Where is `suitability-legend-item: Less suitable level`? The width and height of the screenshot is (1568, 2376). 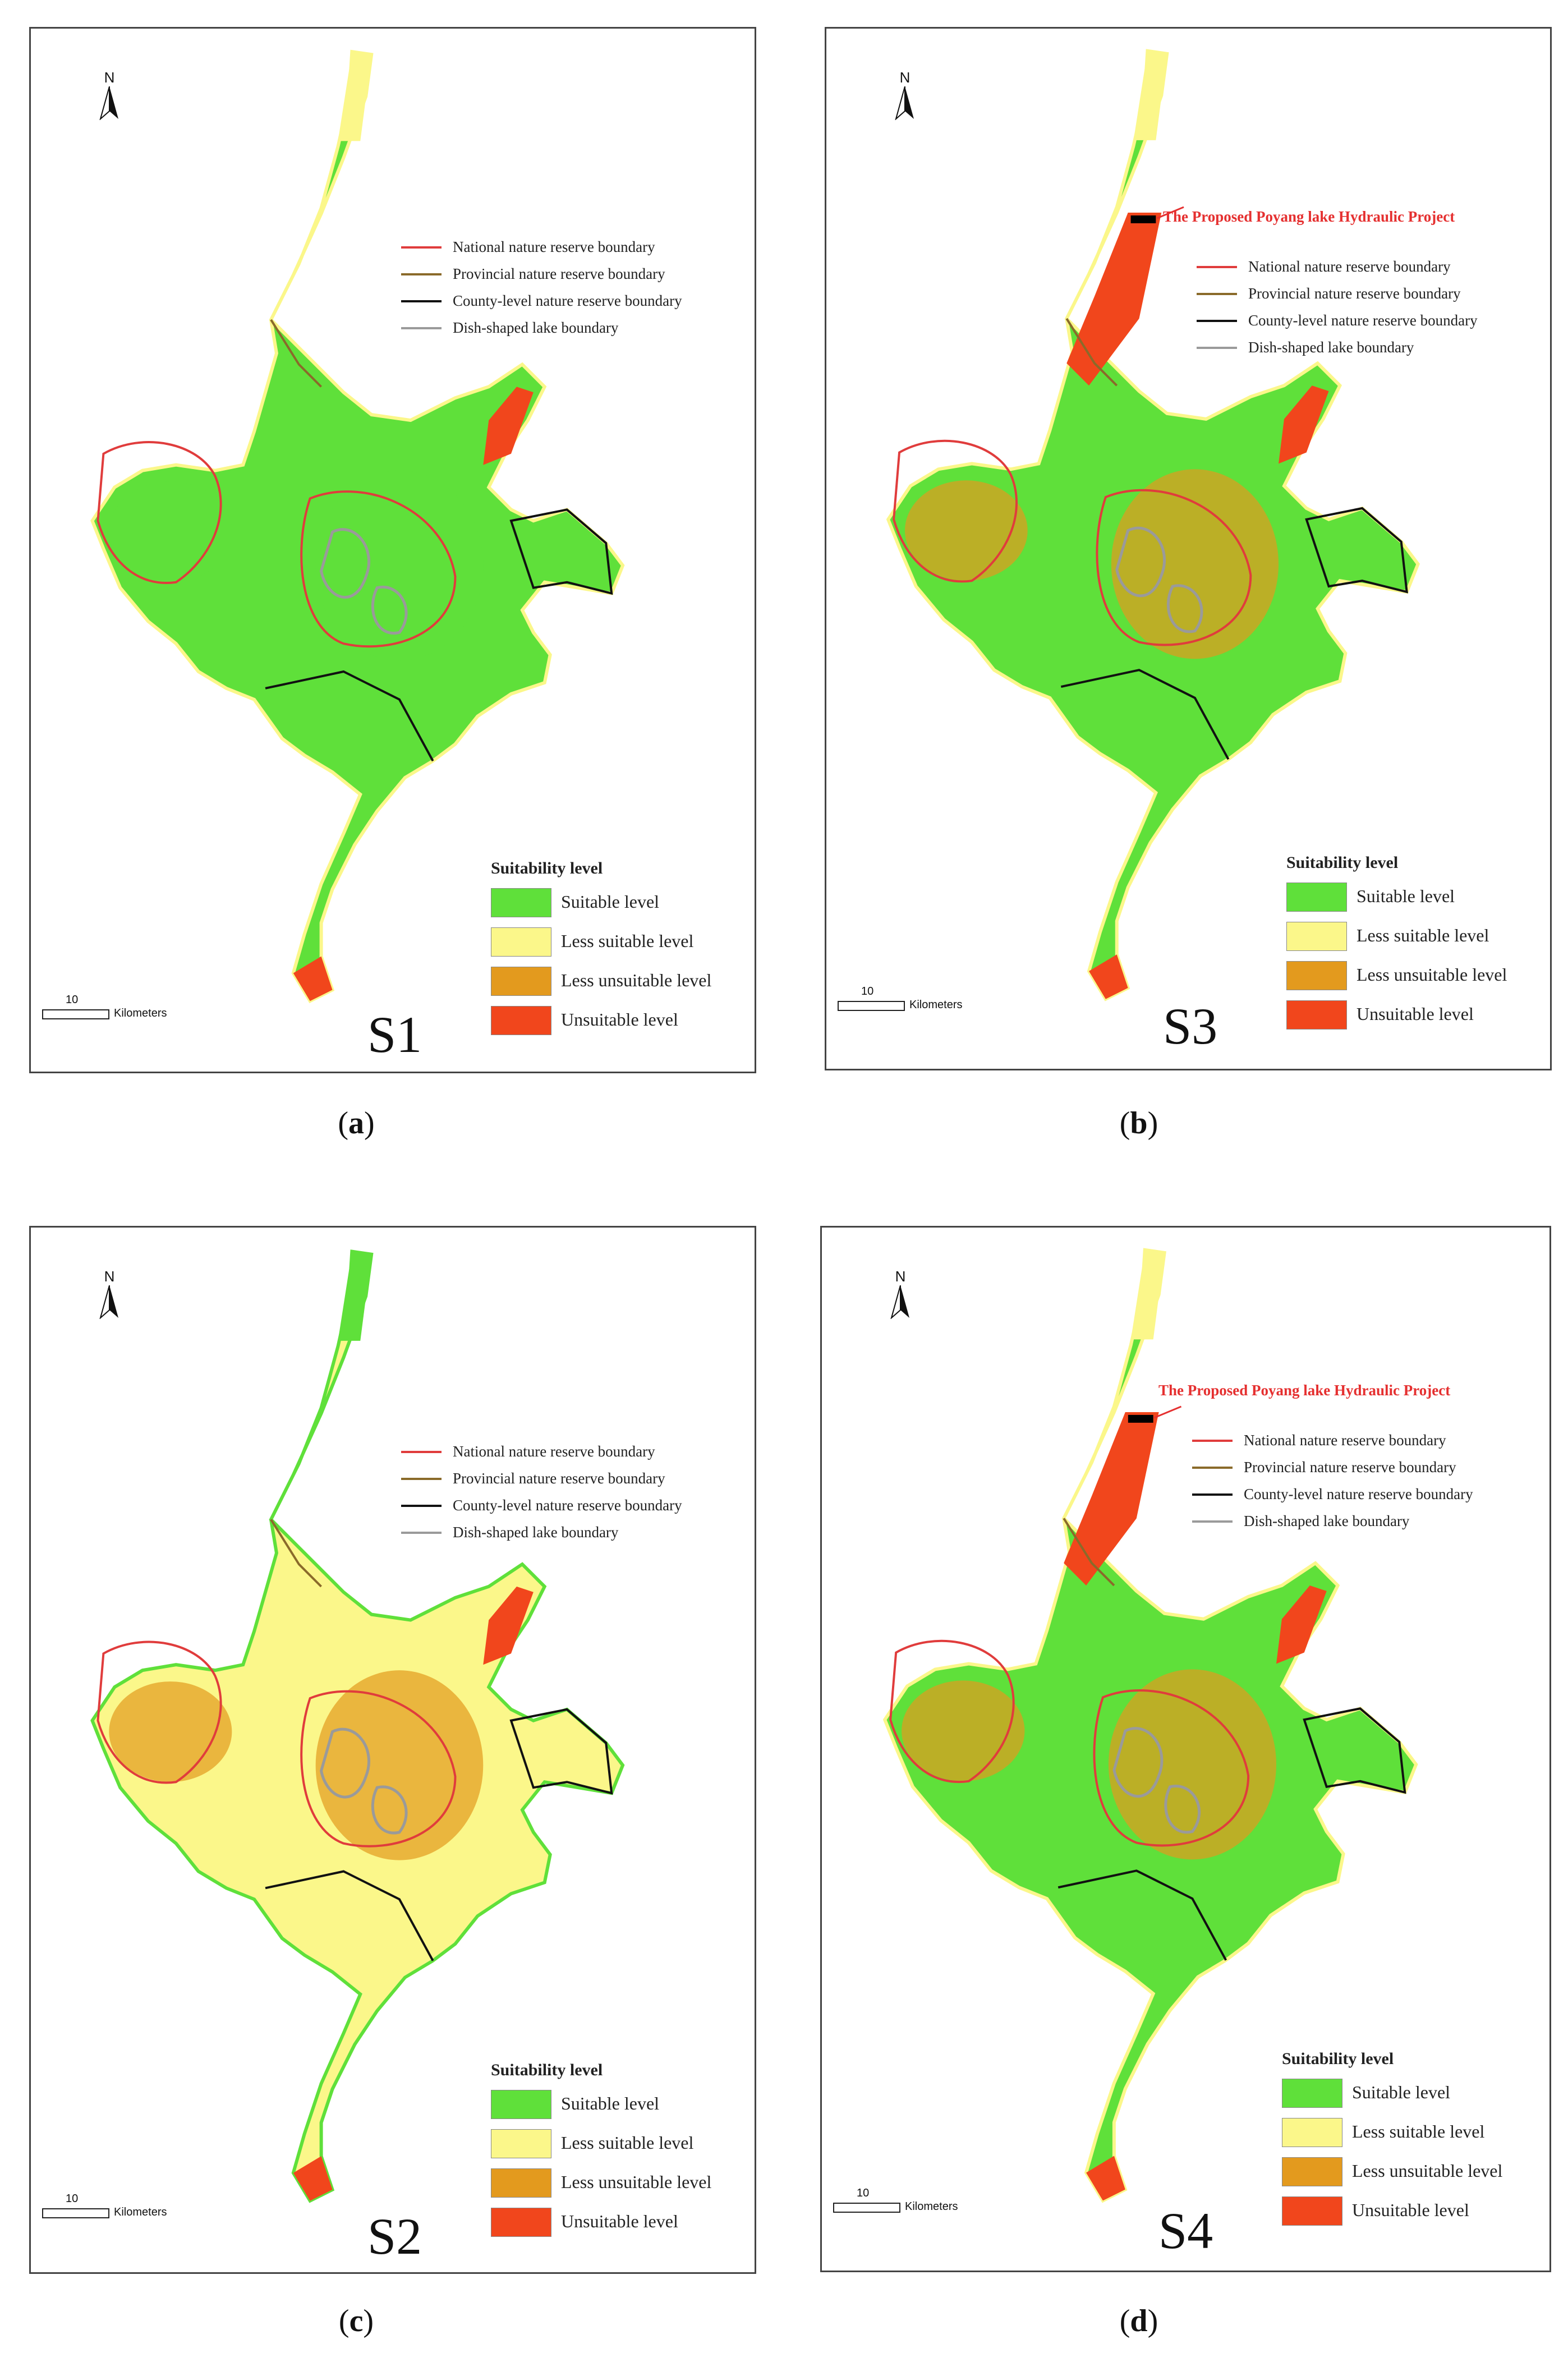 suitability-legend-item: Less suitable level is located at coordinates (601, 943).